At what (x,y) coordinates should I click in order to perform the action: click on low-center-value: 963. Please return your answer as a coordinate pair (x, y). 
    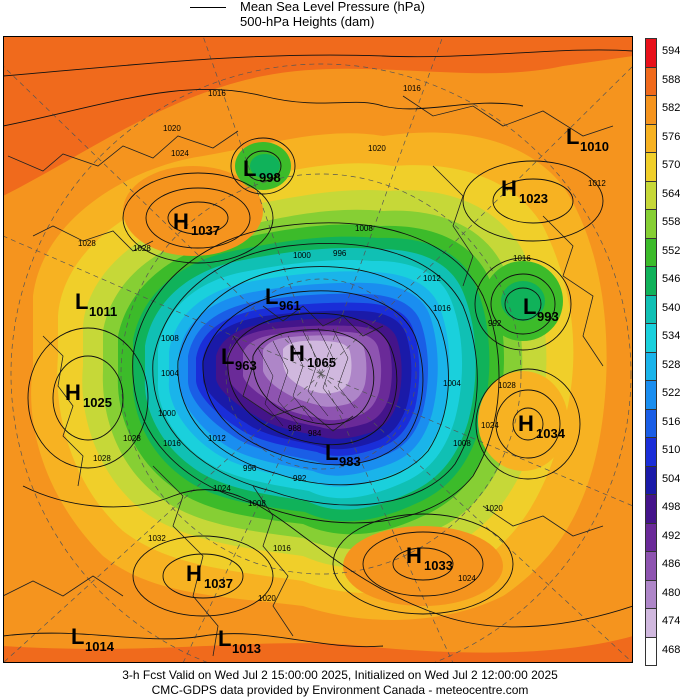
    Looking at the image, I should click on (246, 365).